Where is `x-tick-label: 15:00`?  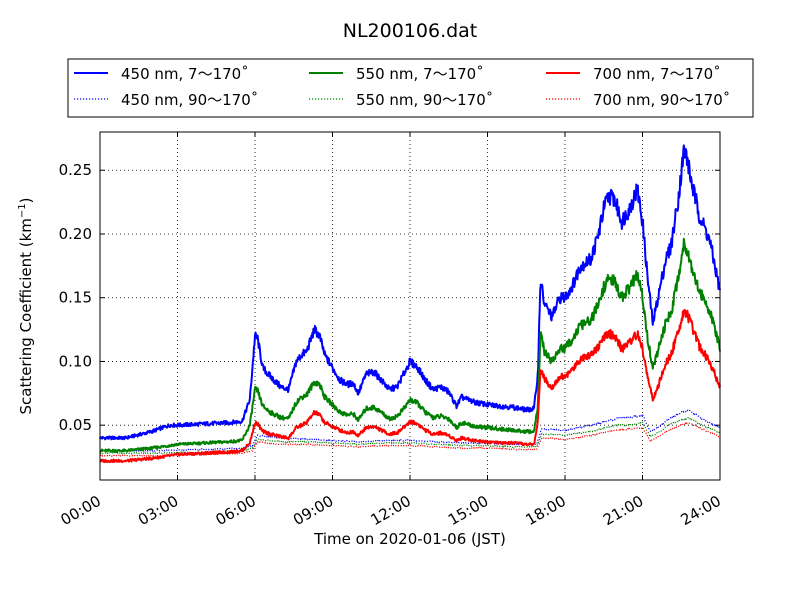
x-tick-label: 15:00 is located at coordinates (468, 510).